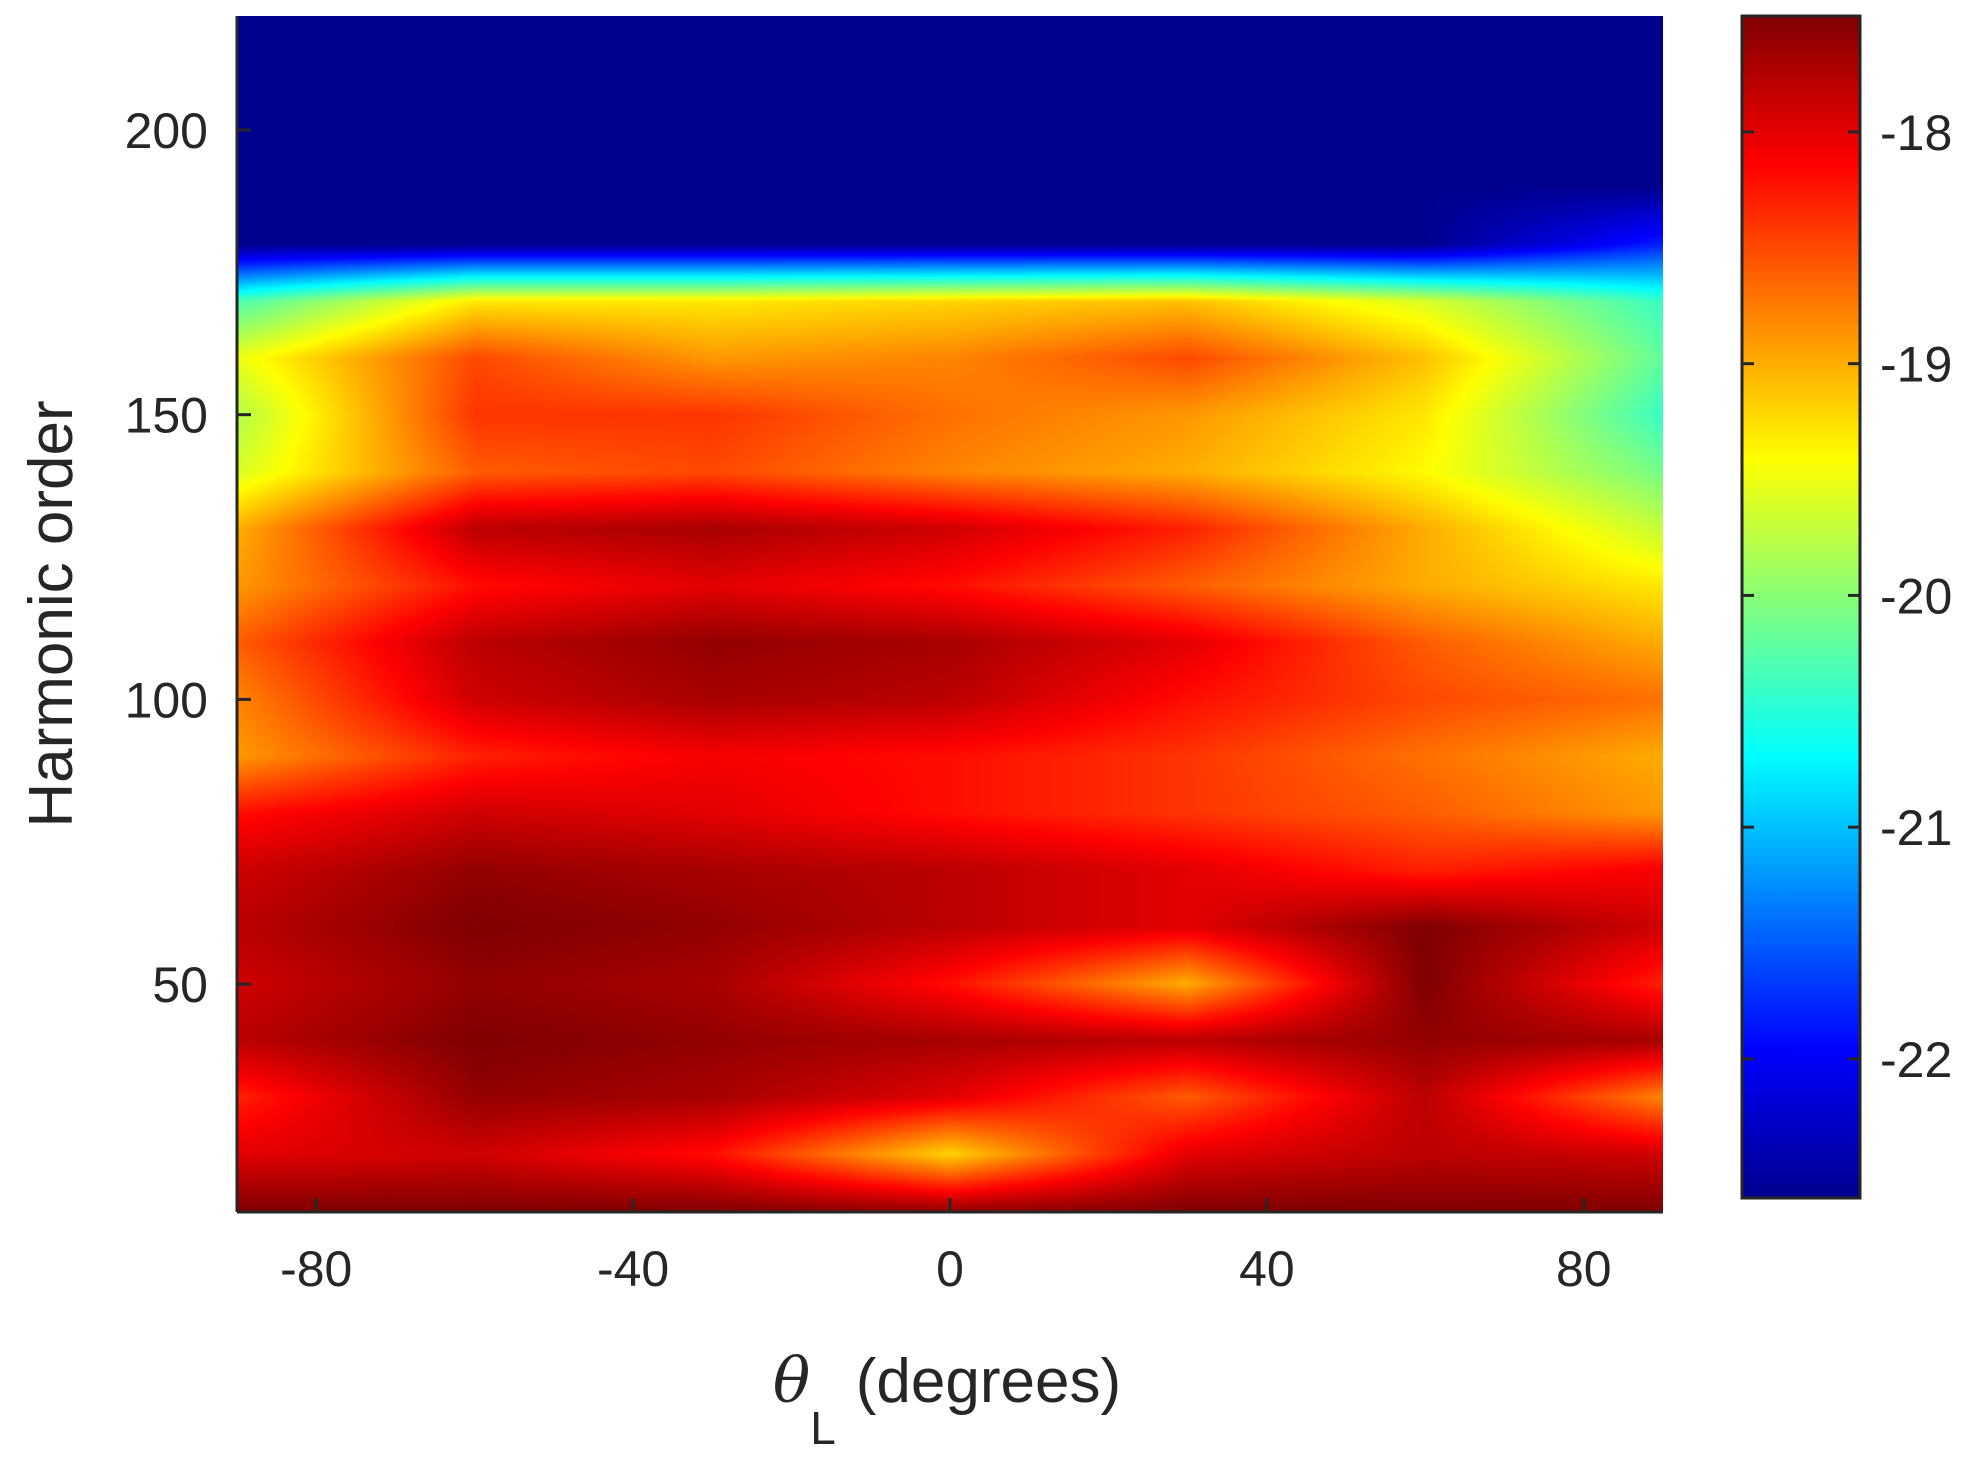 This screenshot has height=1466, width=1974. I want to click on y-axis-title: Harmonic order, so click(51, 613).